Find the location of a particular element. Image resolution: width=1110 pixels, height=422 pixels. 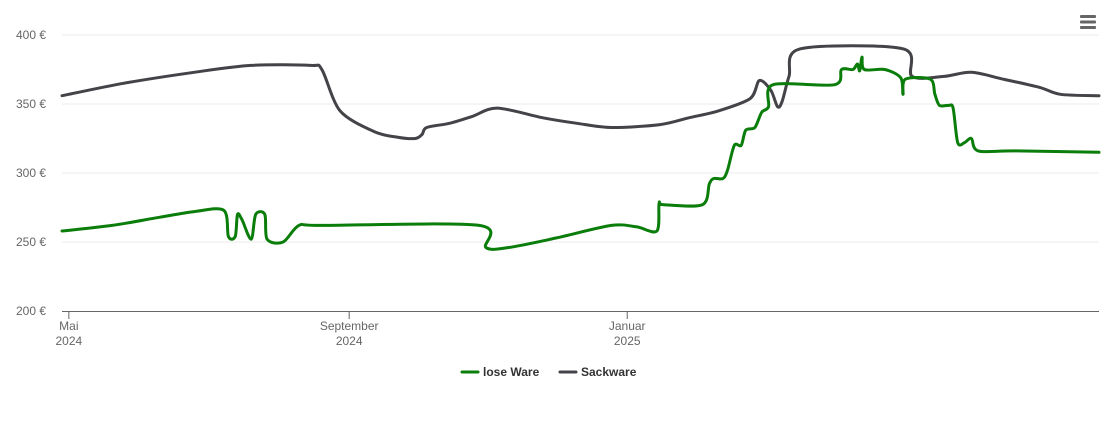

legend-item-sackware: Sackware is located at coordinates (597, 372).